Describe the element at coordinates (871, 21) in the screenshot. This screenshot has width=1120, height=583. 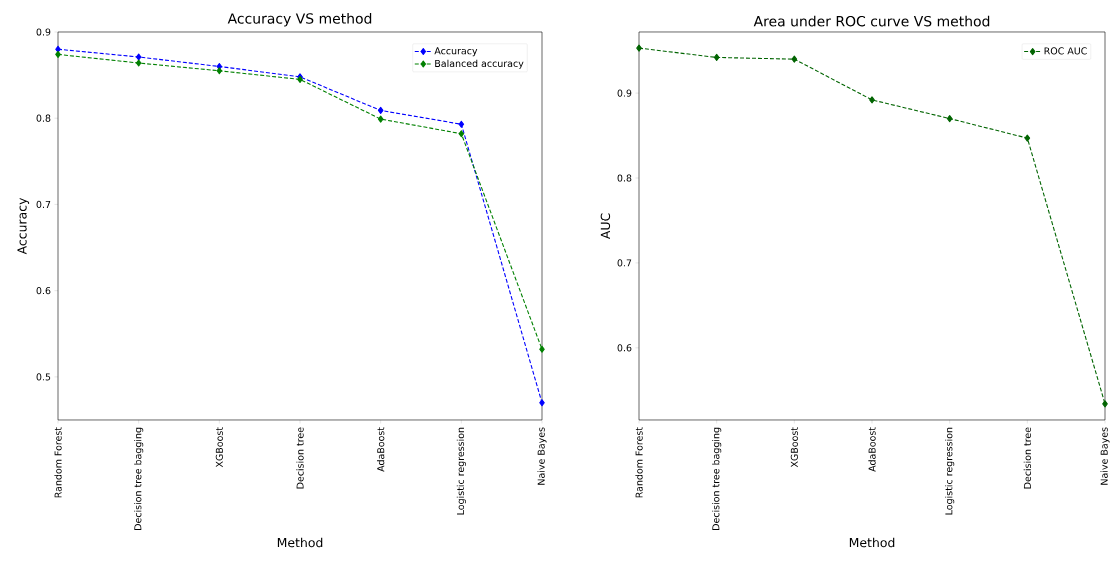
I see `chart-title: Area under ROC curve VS method` at that location.